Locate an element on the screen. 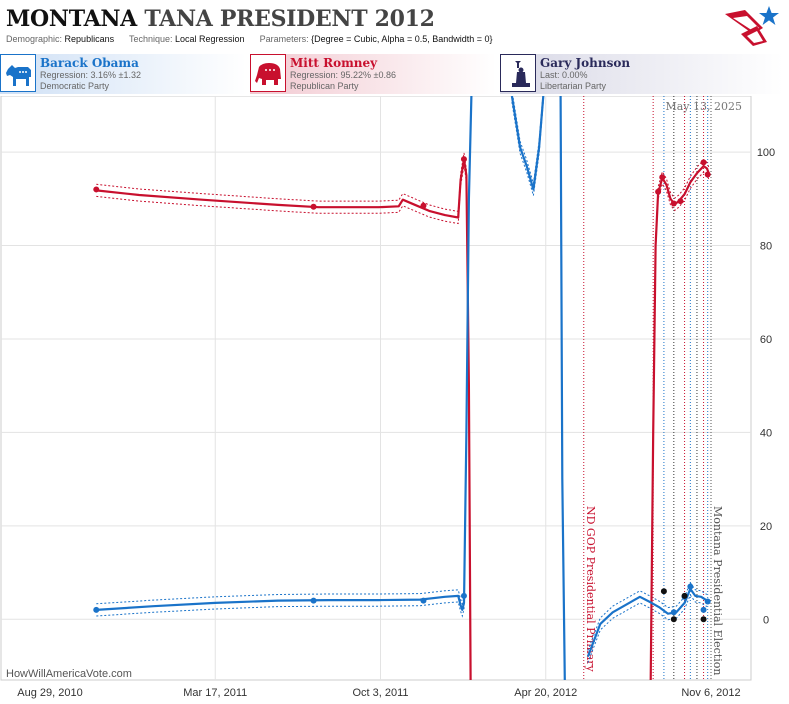 This screenshot has width=789, height=704. parameters-key: Parameters: is located at coordinates (284, 39).